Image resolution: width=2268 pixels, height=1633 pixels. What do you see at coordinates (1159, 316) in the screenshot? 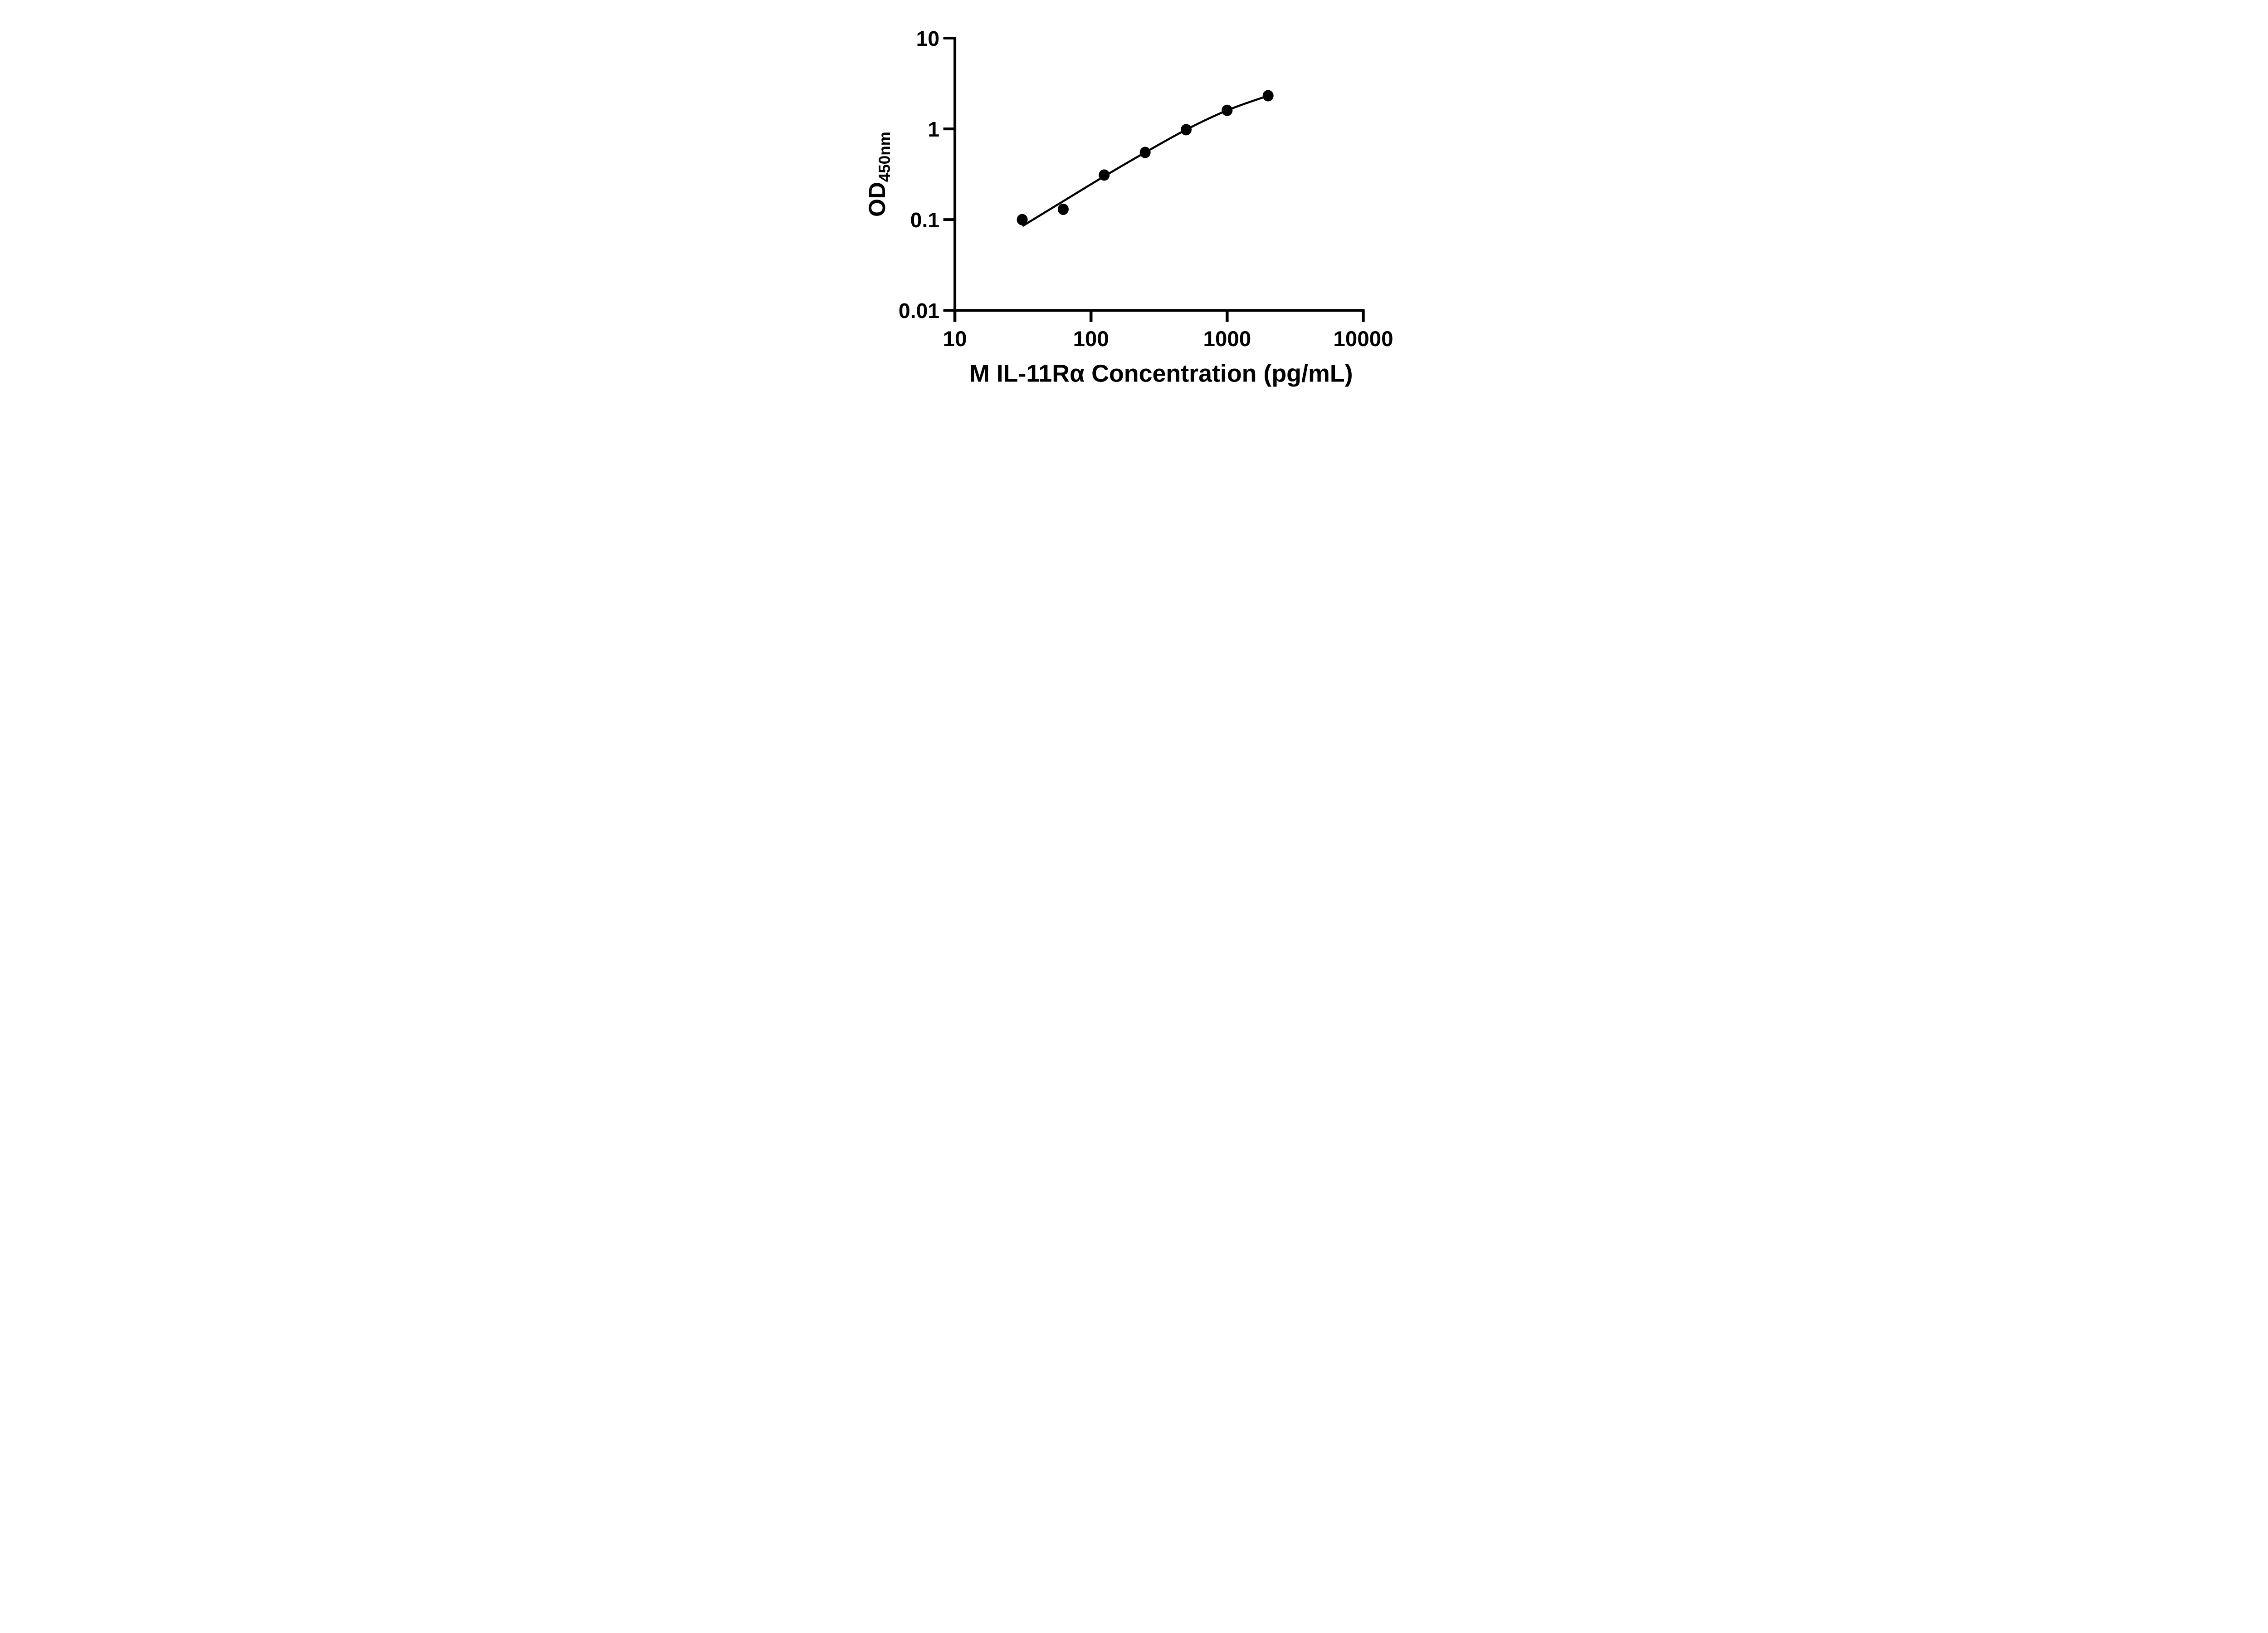
I see `x-axis-ticks` at bounding box center [1159, 316].